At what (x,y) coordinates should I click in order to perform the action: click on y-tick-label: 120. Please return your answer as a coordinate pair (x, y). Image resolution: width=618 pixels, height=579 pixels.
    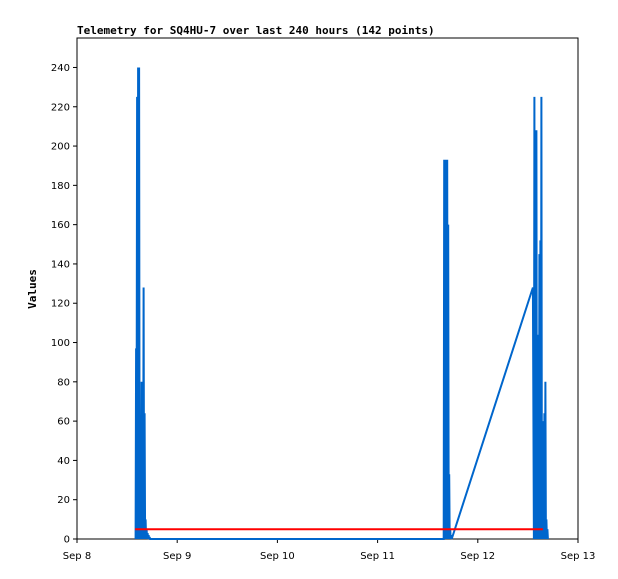
    Looking at the image, I should click on (60, 304).